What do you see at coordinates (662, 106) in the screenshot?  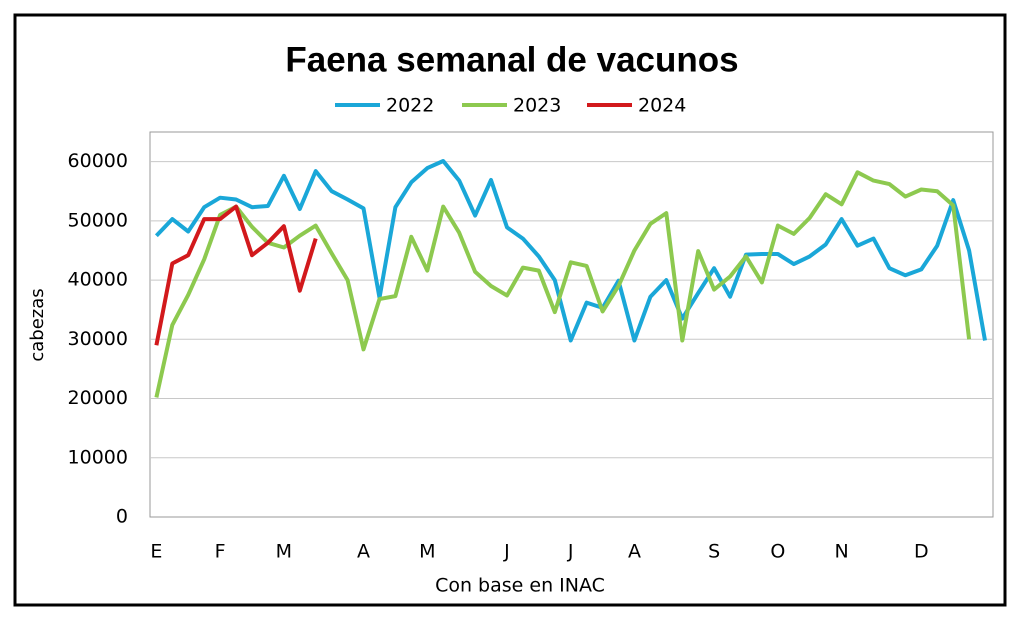 I see `legend-label: 2024` at bounding box center [662, 106].